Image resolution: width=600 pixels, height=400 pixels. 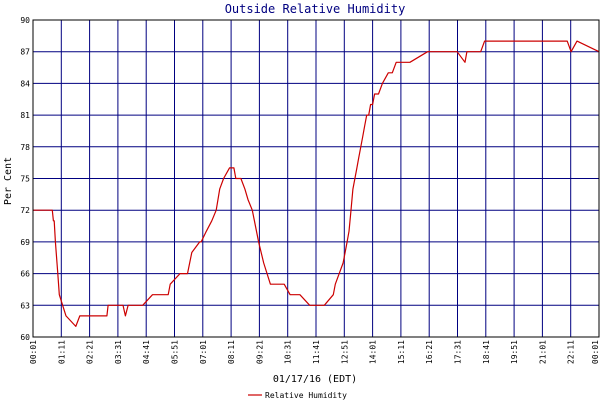 I want to click on x-tick-label: 16:21, so click(x=429, y=352).